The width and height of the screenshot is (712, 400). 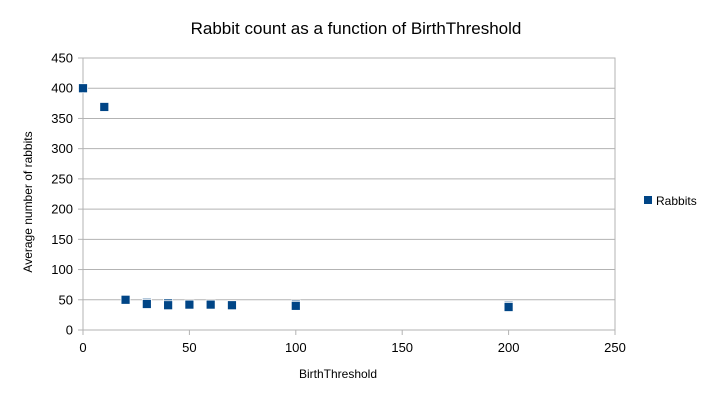 I want to click on legend: Rabbits, so click(x=670, y=201).